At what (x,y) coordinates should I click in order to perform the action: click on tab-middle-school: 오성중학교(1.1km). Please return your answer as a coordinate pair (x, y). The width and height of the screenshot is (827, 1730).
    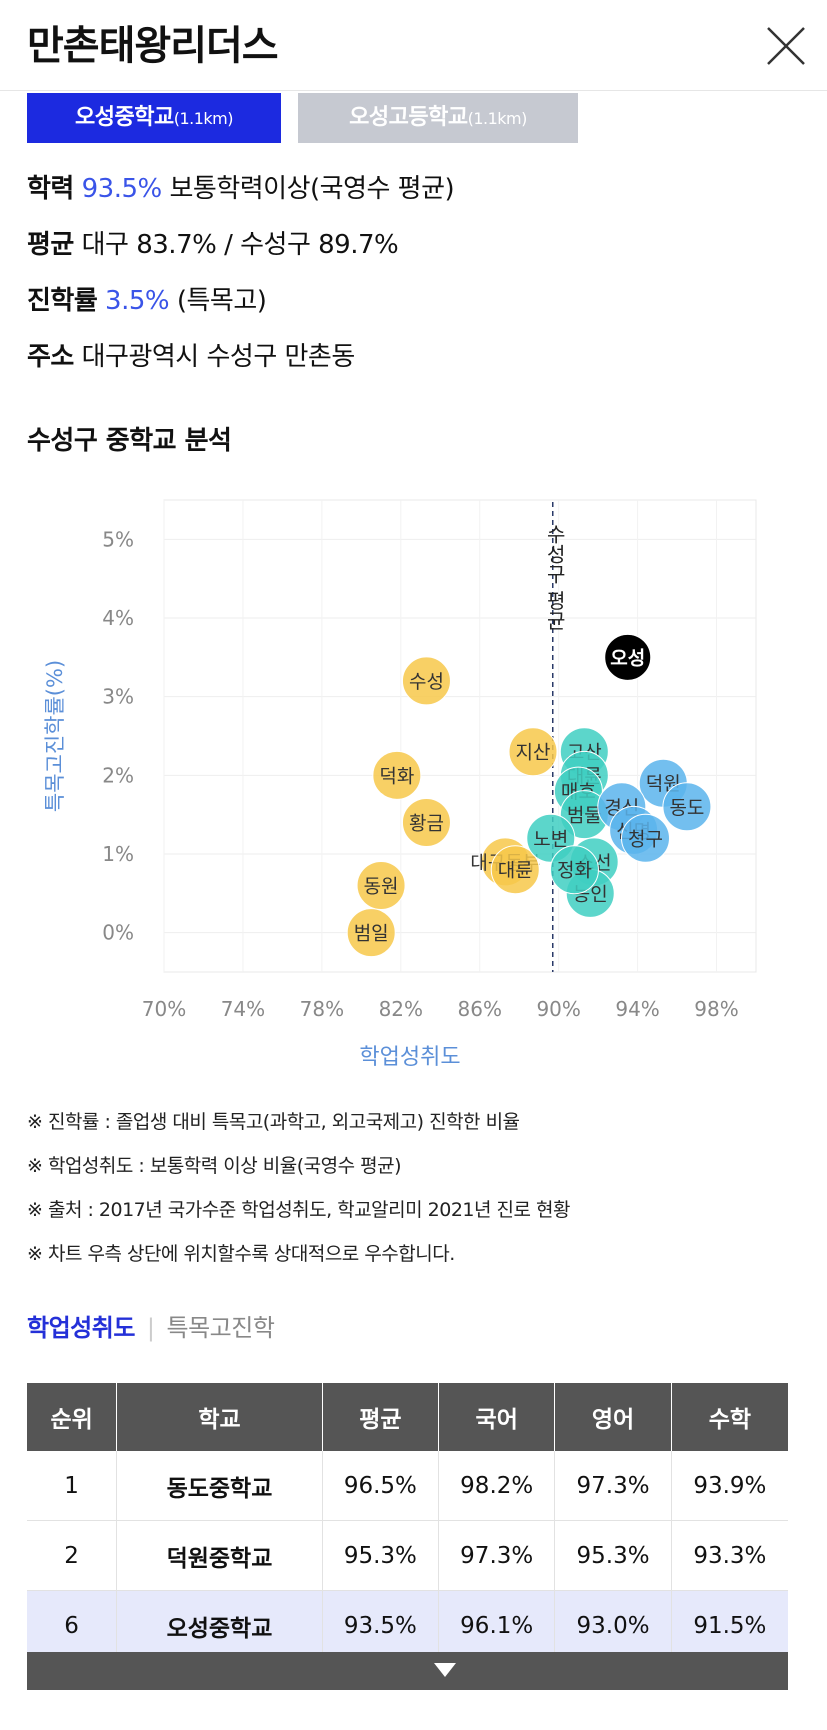
    Looking at the image, I should click on (154, 118).